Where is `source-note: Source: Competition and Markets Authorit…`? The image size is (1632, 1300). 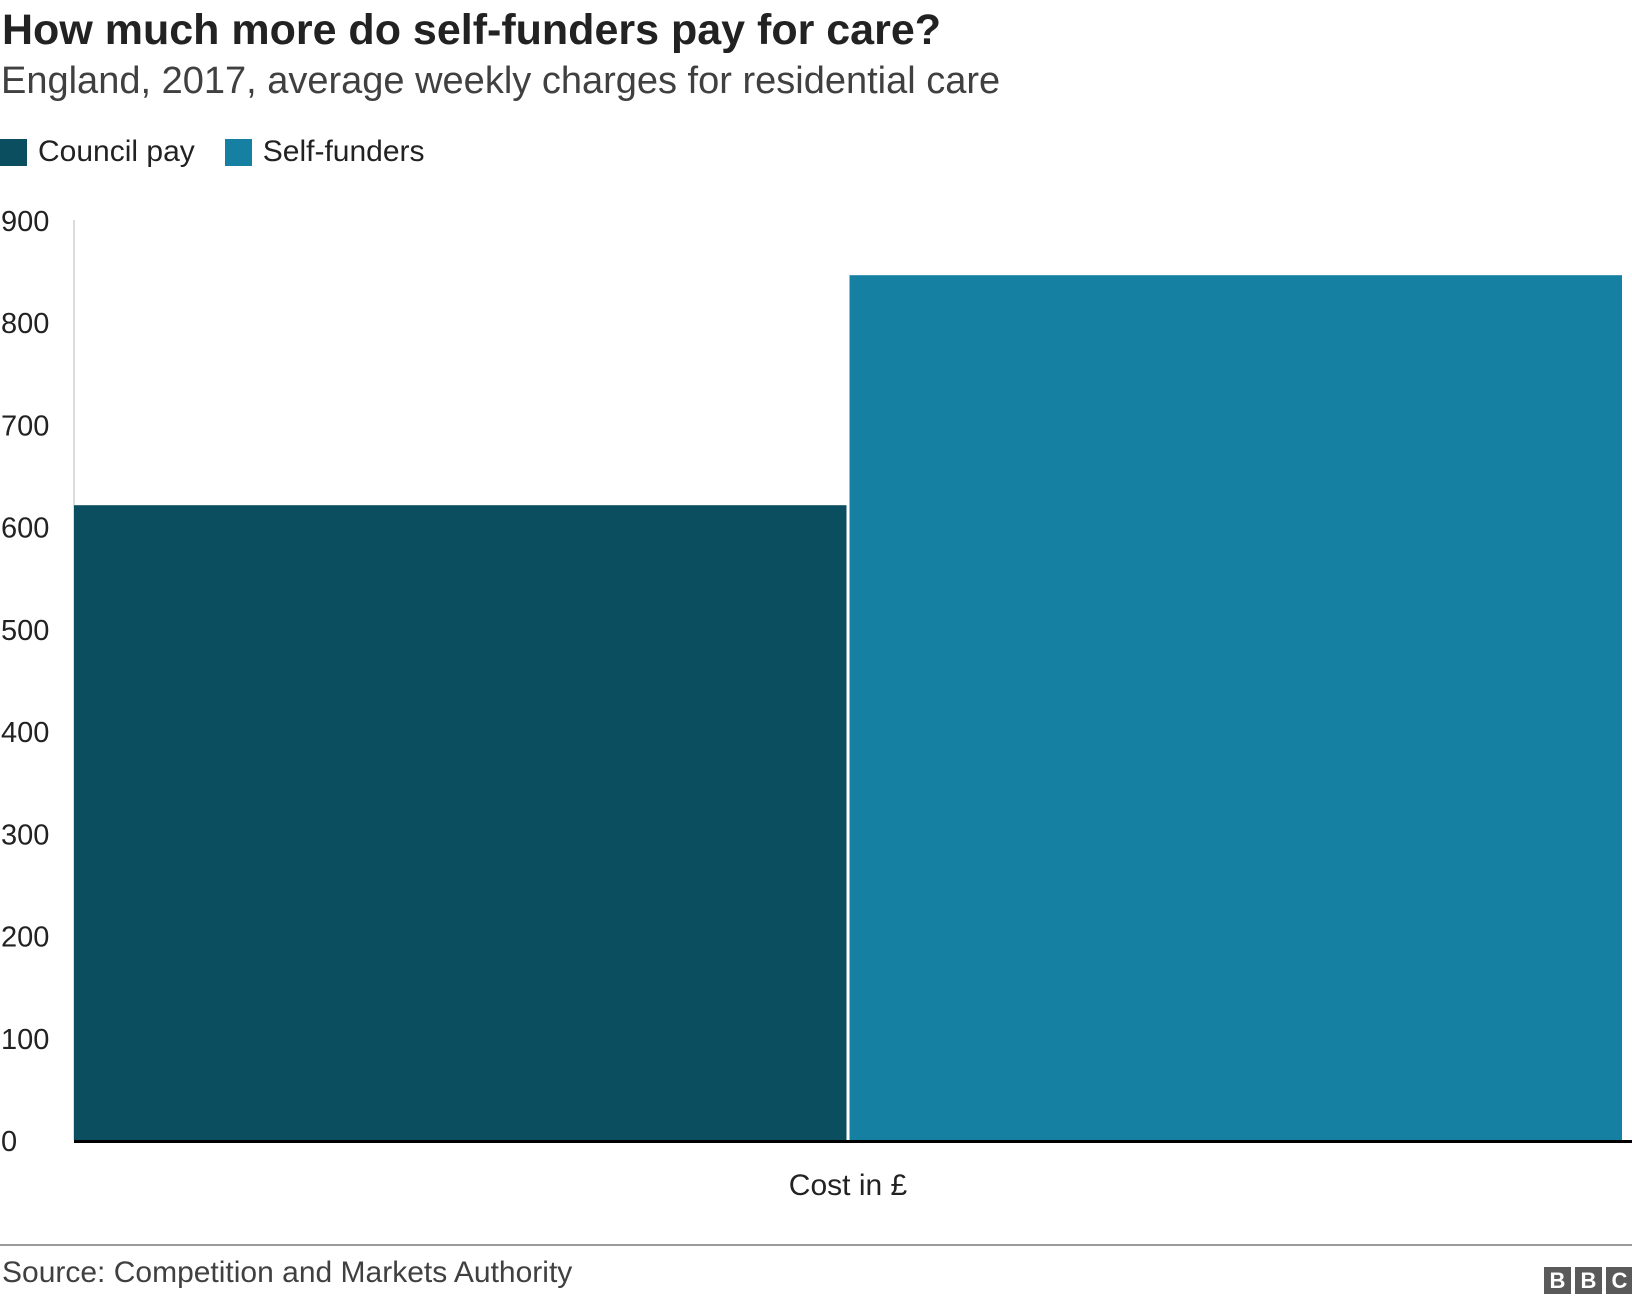
source-note: Source: Competition and Markets Authorit… is located at coordinates (287, 1272).